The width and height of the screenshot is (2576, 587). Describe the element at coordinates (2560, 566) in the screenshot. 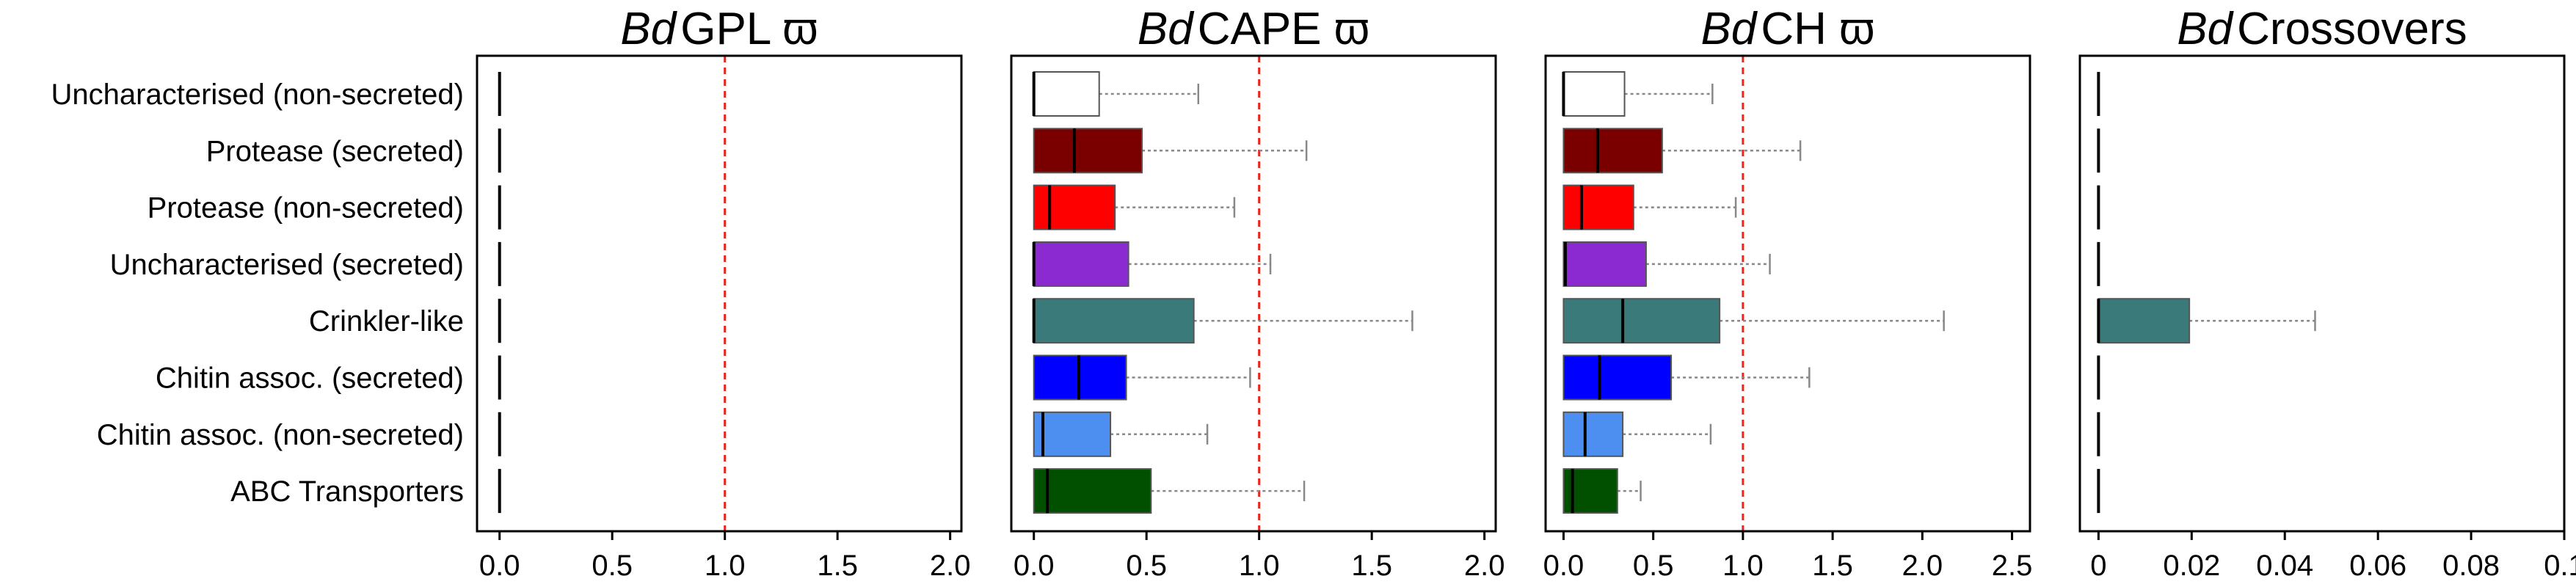

I see `x-tick-label: 0.1` at that location.